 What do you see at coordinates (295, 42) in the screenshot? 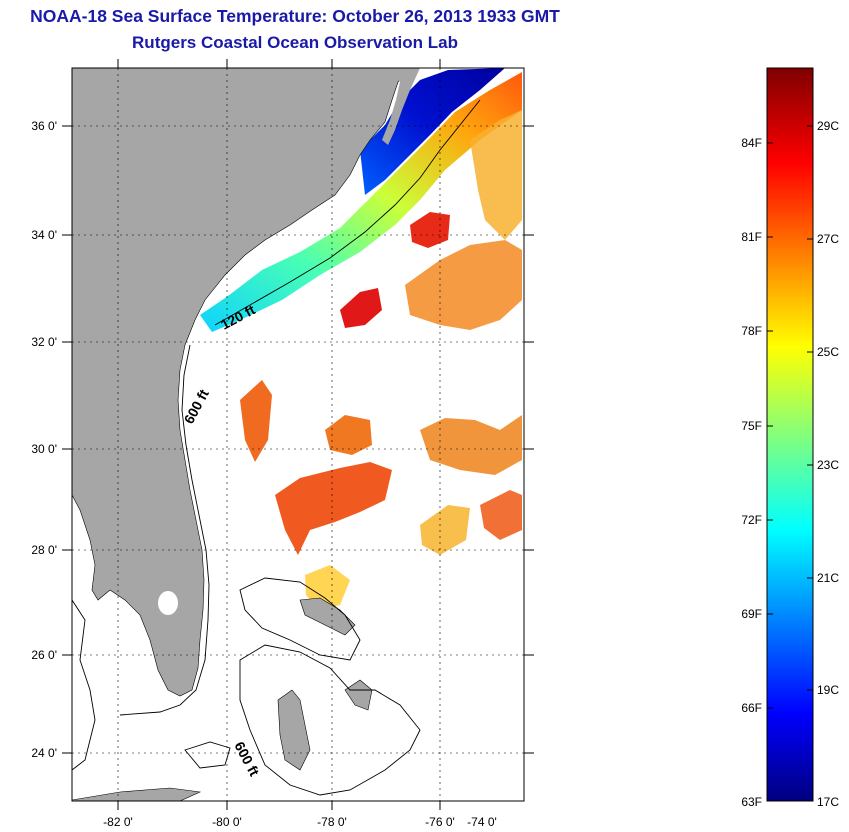
I see `map-subtitle: Rutgers Coastal Ocean Observation Lab` at bounding box center [295, 42].